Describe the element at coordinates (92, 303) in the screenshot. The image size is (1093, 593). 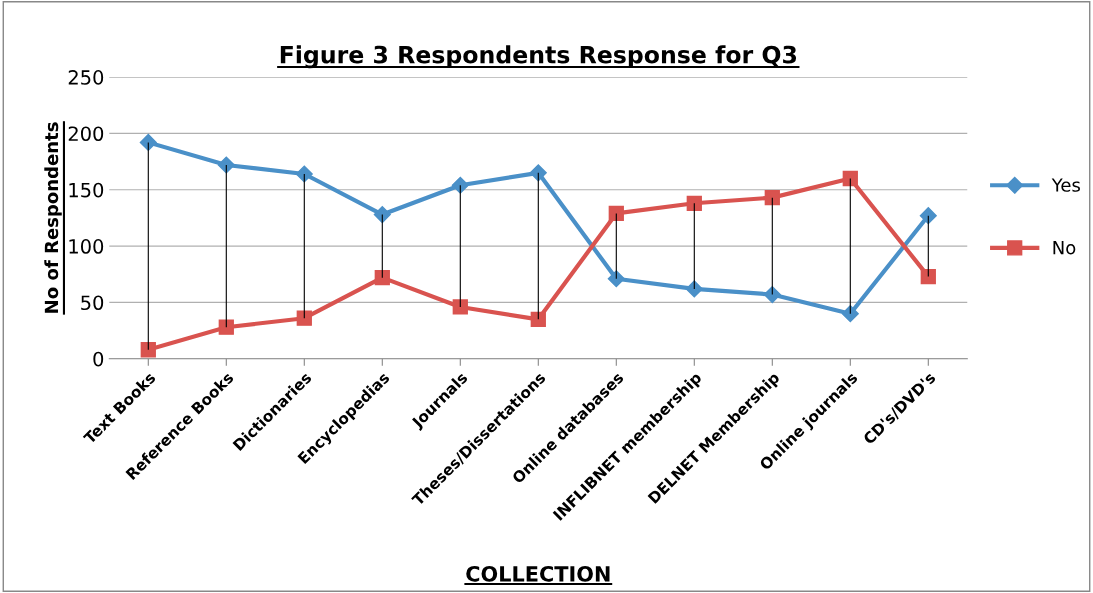
I see `y-tick-label: 50` at that location.